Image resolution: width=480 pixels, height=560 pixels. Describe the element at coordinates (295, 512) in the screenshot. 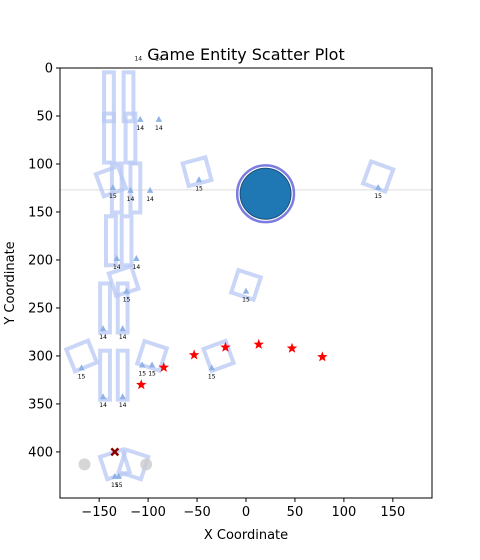

I see `x-tick-label: 50` at that location.